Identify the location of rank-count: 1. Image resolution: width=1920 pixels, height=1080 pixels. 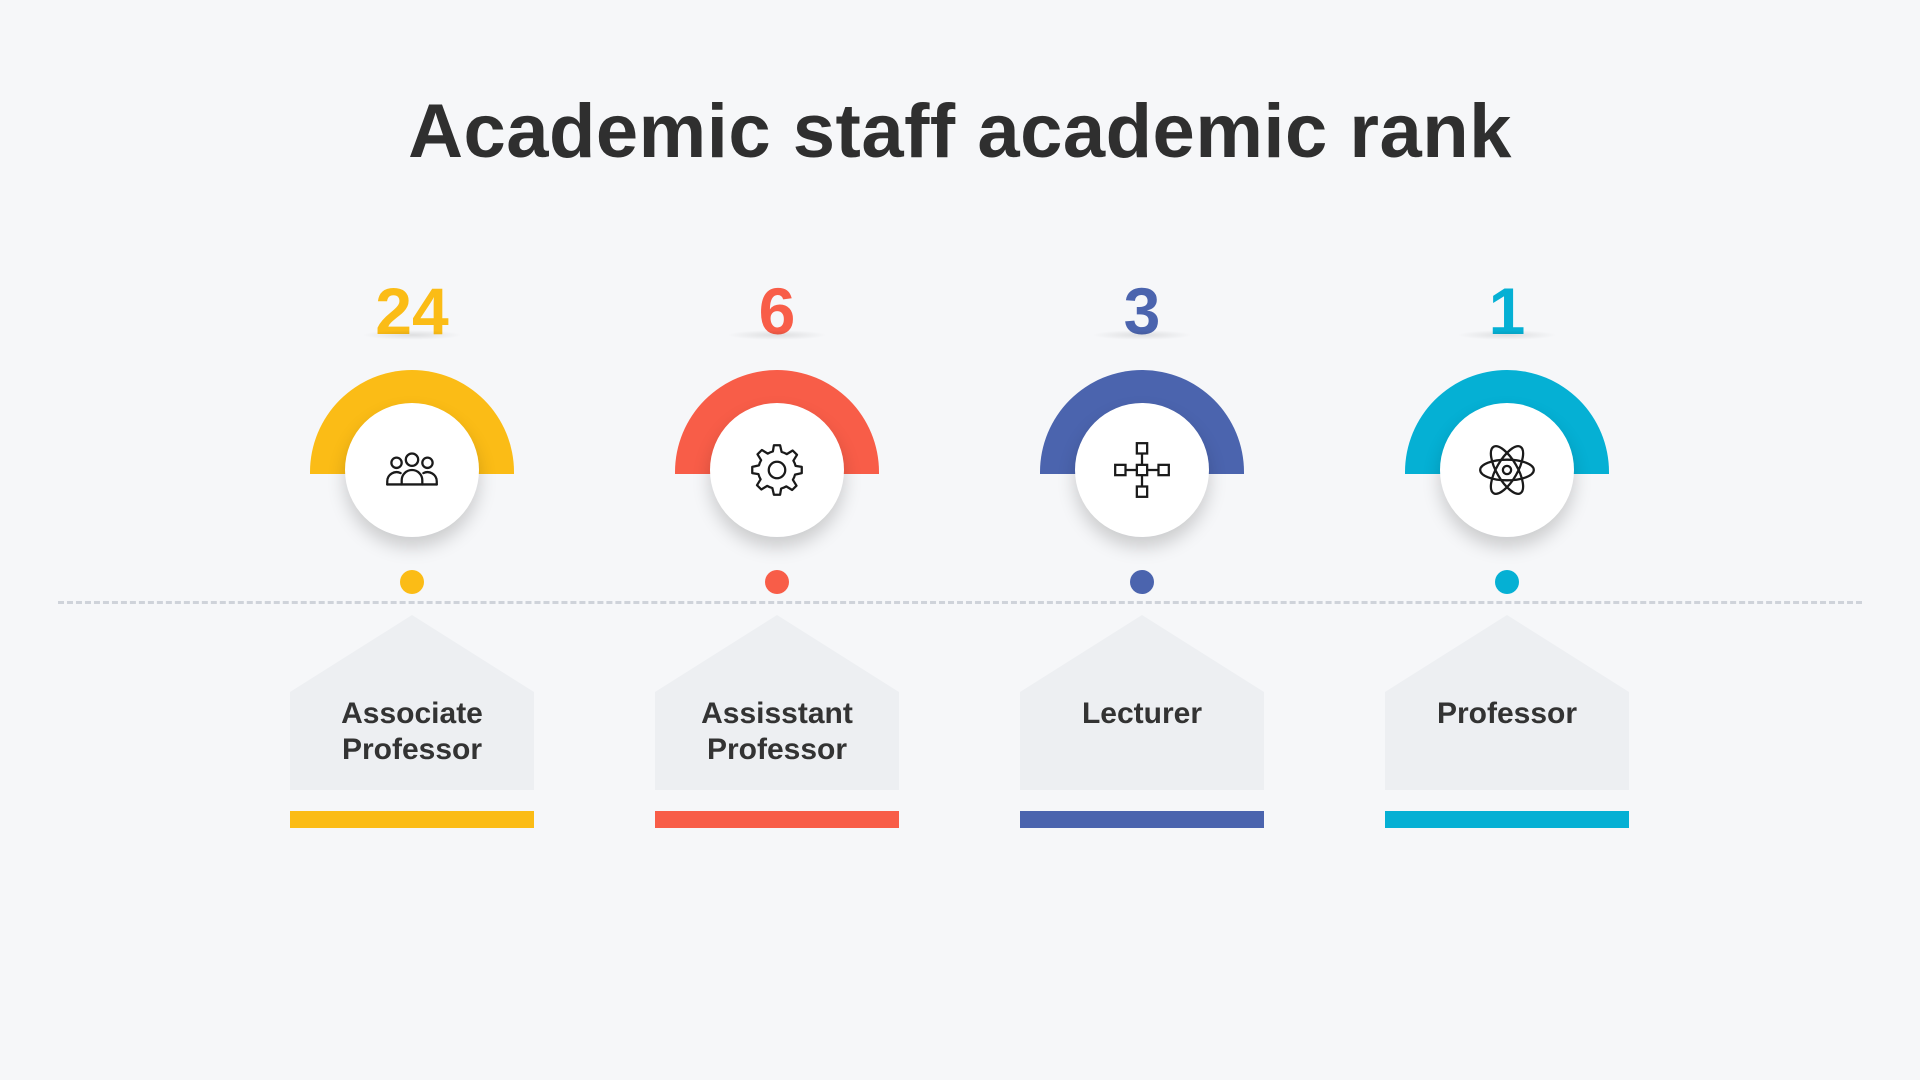
(1507, 311).